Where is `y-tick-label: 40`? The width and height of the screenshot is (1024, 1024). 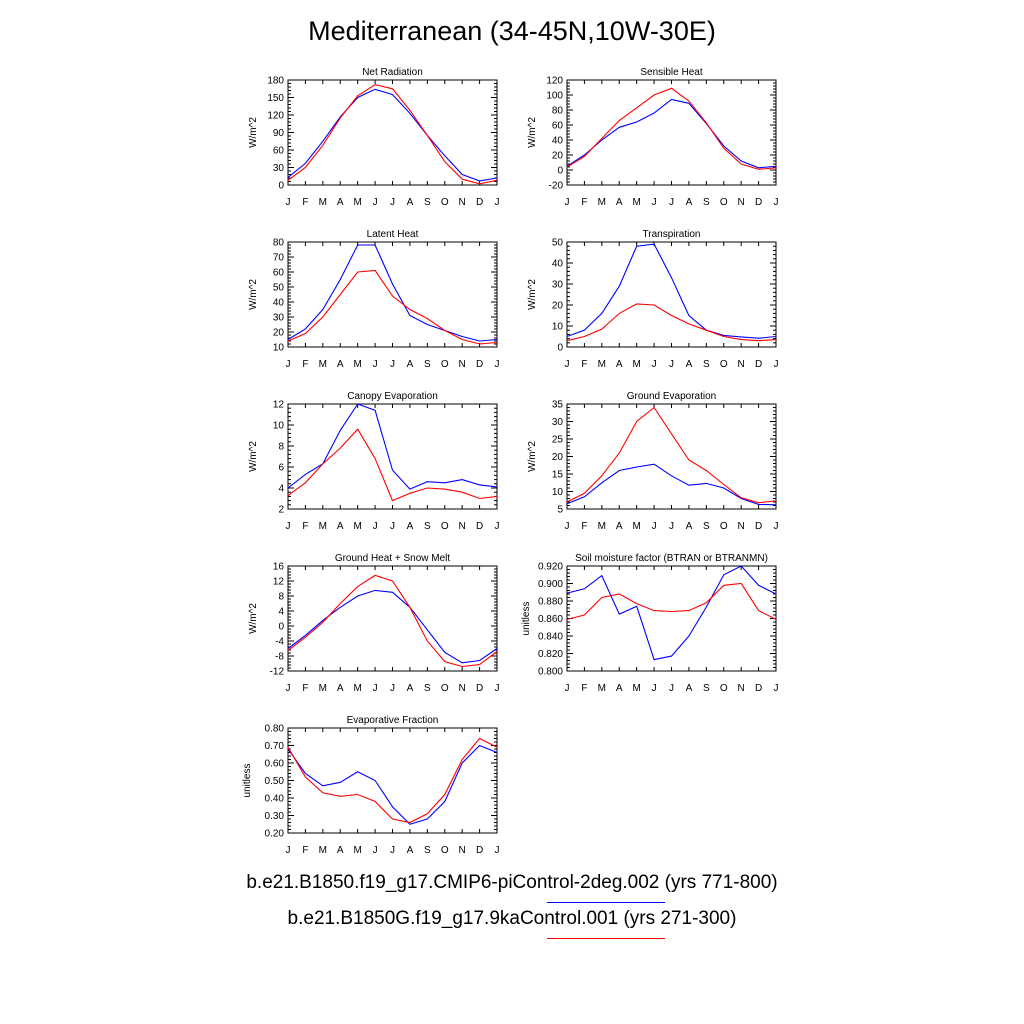 y-tick-label: 40 is located at coordinates (558, 141).